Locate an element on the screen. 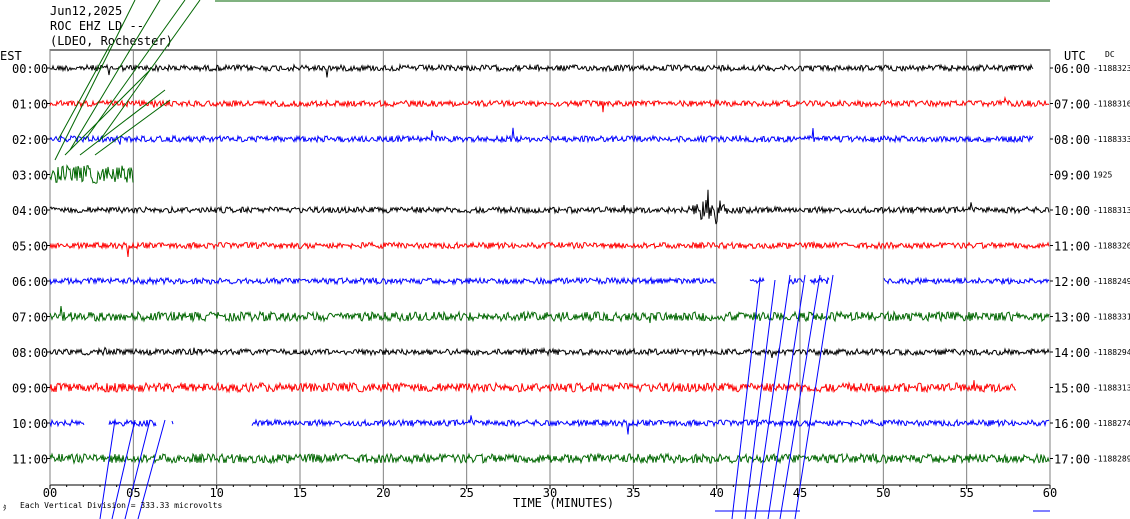 The height and width of the screenshot is (519, 1130). utc-hour-label: 14:00 is located at coordinates (1072, 353).